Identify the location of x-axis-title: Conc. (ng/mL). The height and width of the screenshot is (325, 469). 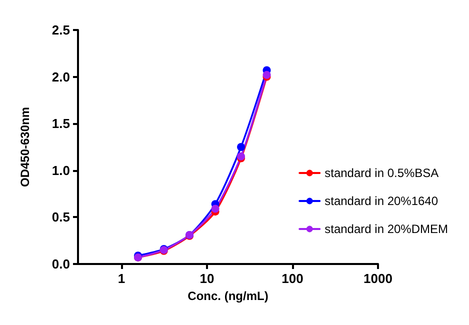
(228, 295).